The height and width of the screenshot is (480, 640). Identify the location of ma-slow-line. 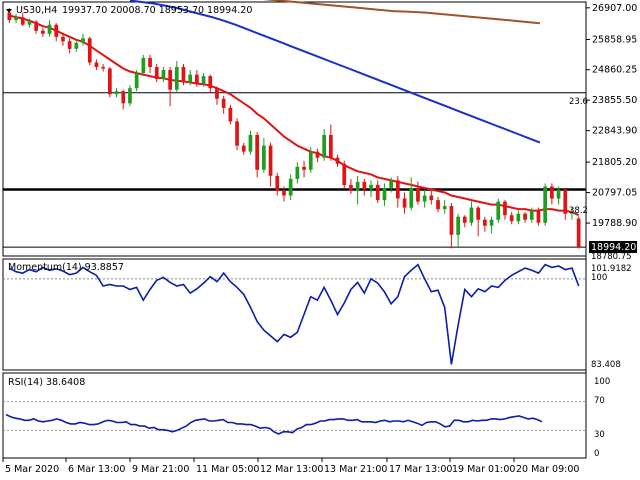
(401, 12).